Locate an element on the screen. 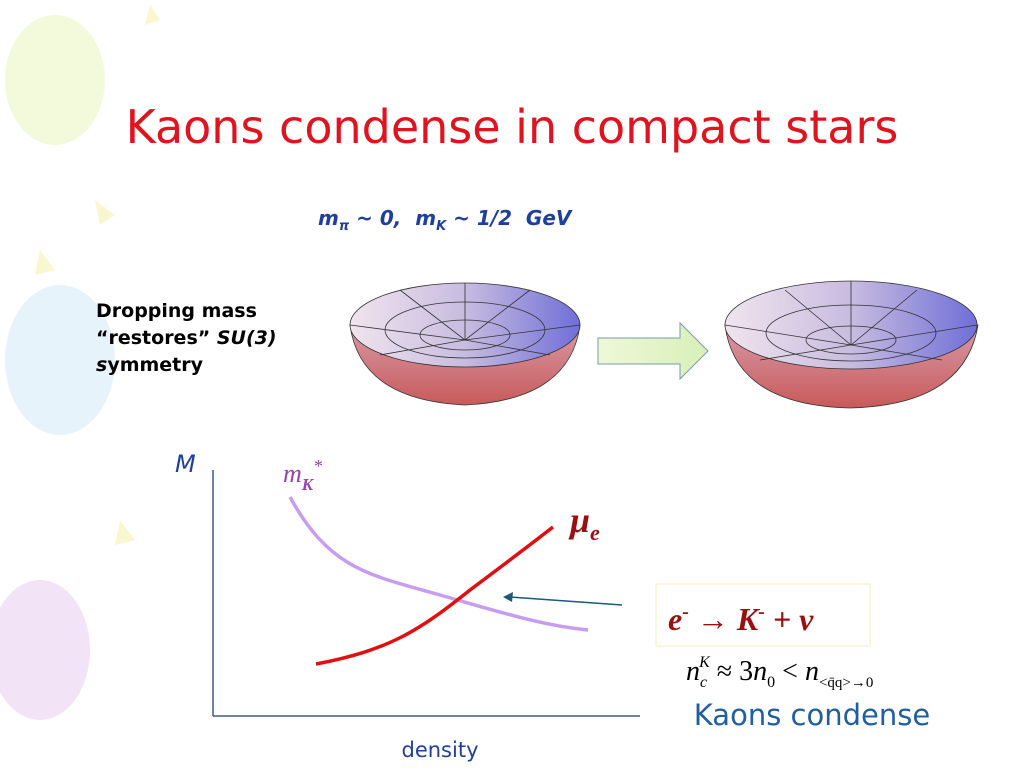  electron-label: μe is located at coordinates (584, 522).